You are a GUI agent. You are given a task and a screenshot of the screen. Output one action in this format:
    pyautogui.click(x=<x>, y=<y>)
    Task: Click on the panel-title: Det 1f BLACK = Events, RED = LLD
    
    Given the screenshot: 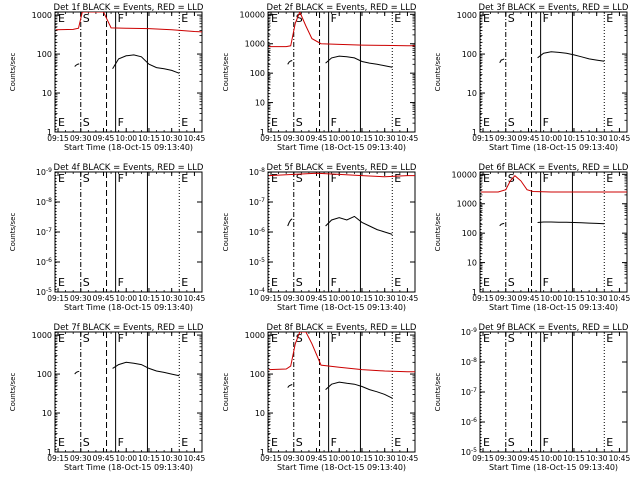 What is the action you would take?
    pyautogui.click(x=129, y=8)
    